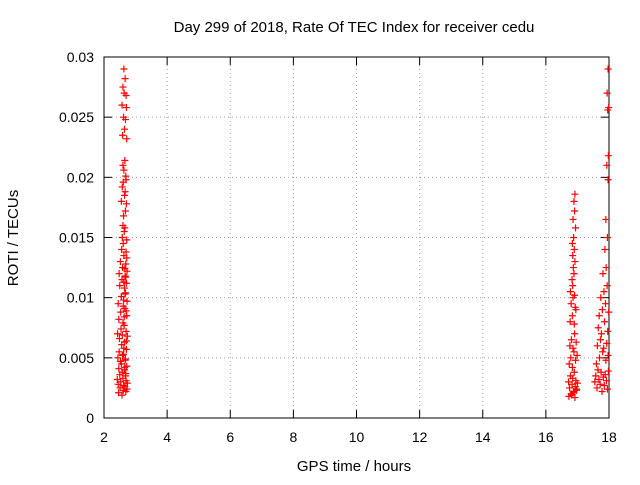  I want to click on y-tick-label: 0.005, so click(76, 358).